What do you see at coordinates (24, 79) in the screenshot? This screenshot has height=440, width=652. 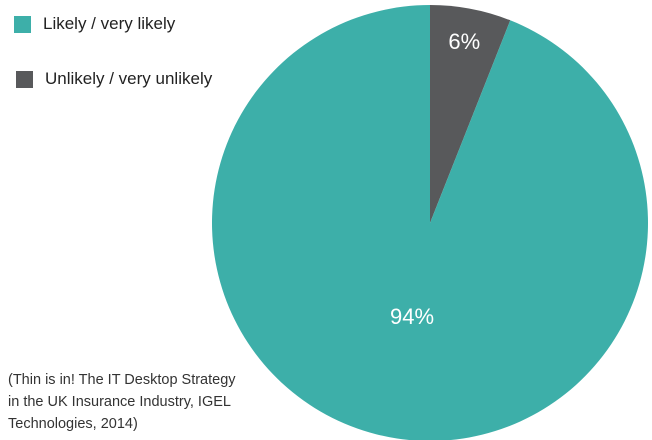 I see `legend-swatch-unlikely` at bounding box center [24, 79].